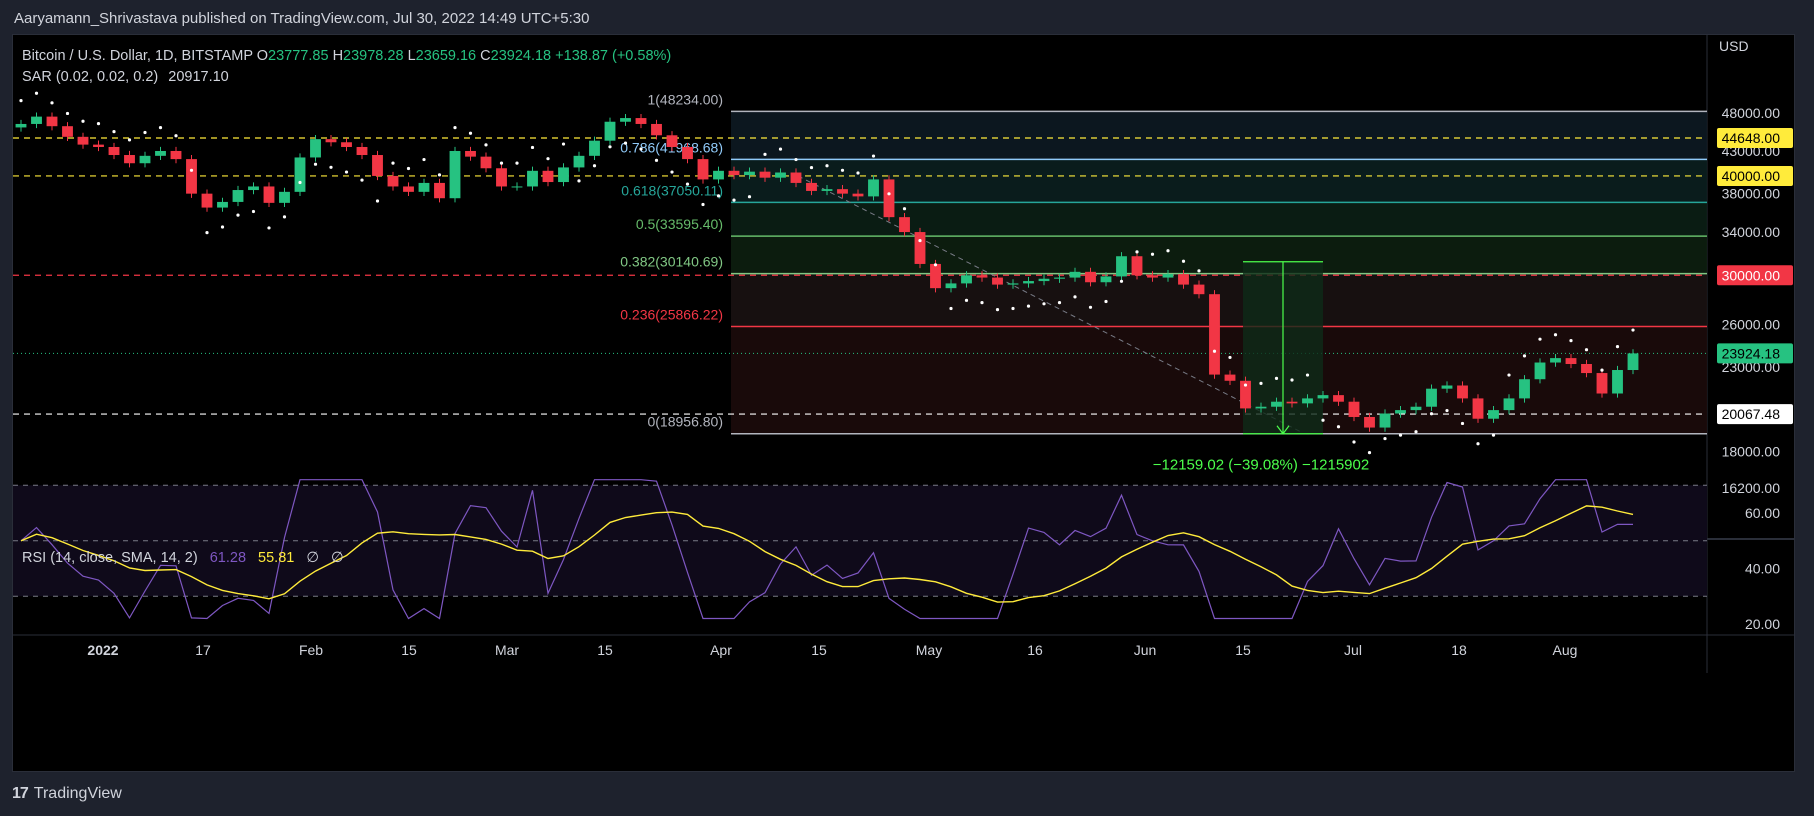 The height and width of the screenshot is (816, 1814). What do you see at coordinates (1751, 113) in the screenshot?
I see `price-axis-tick: 48000.00` at bounding box center [1751, 113].